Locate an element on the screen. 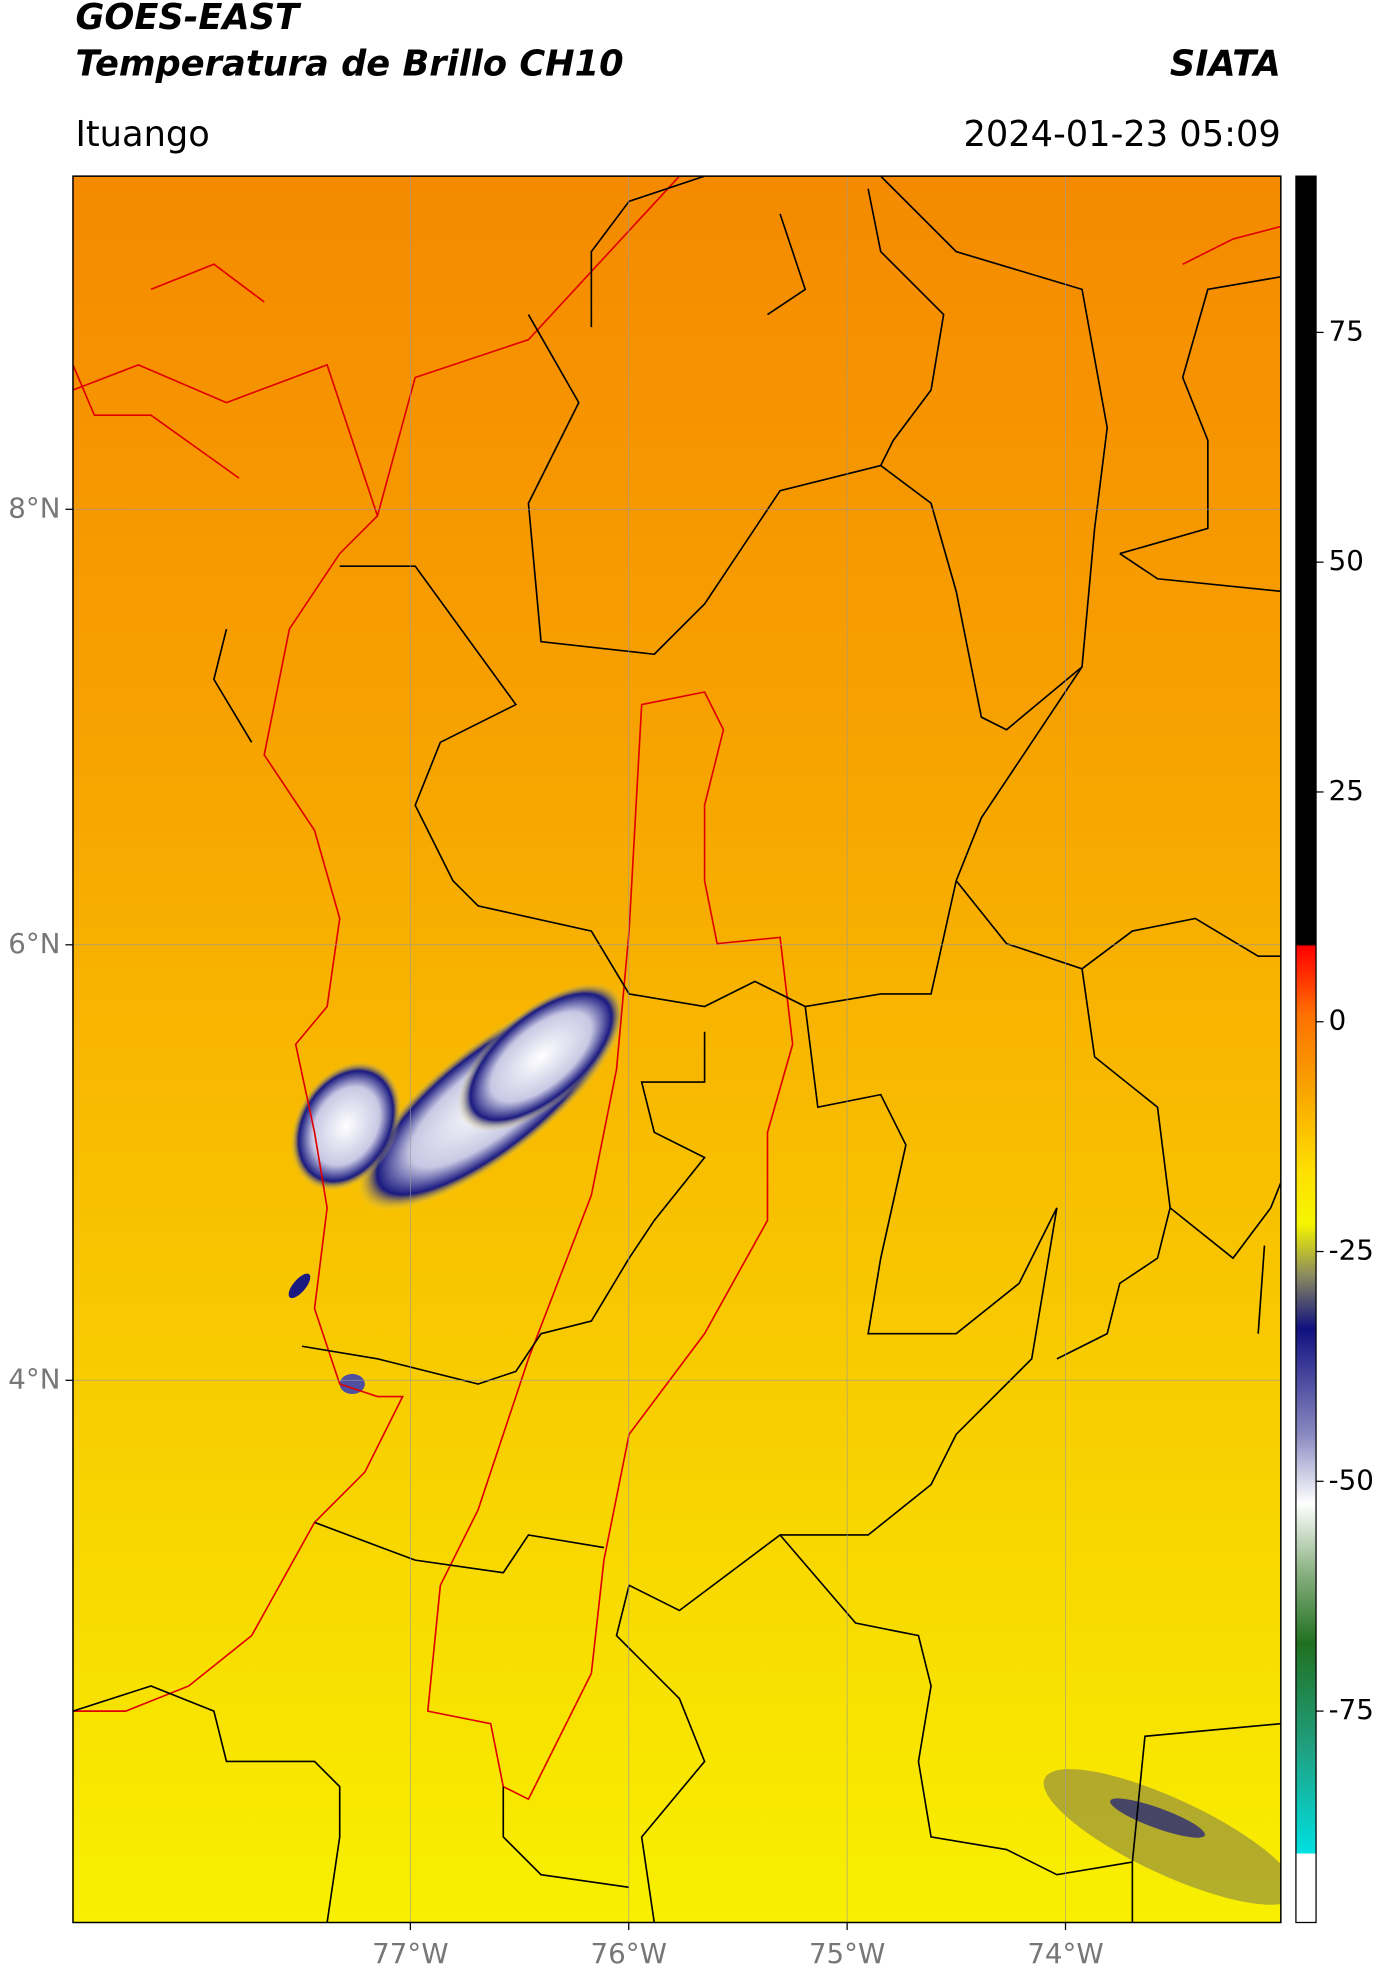 The height and width of the screenshot is (1981, 1384). colorbar-tick-label: -50 is located at coordinates (1351, 1479).